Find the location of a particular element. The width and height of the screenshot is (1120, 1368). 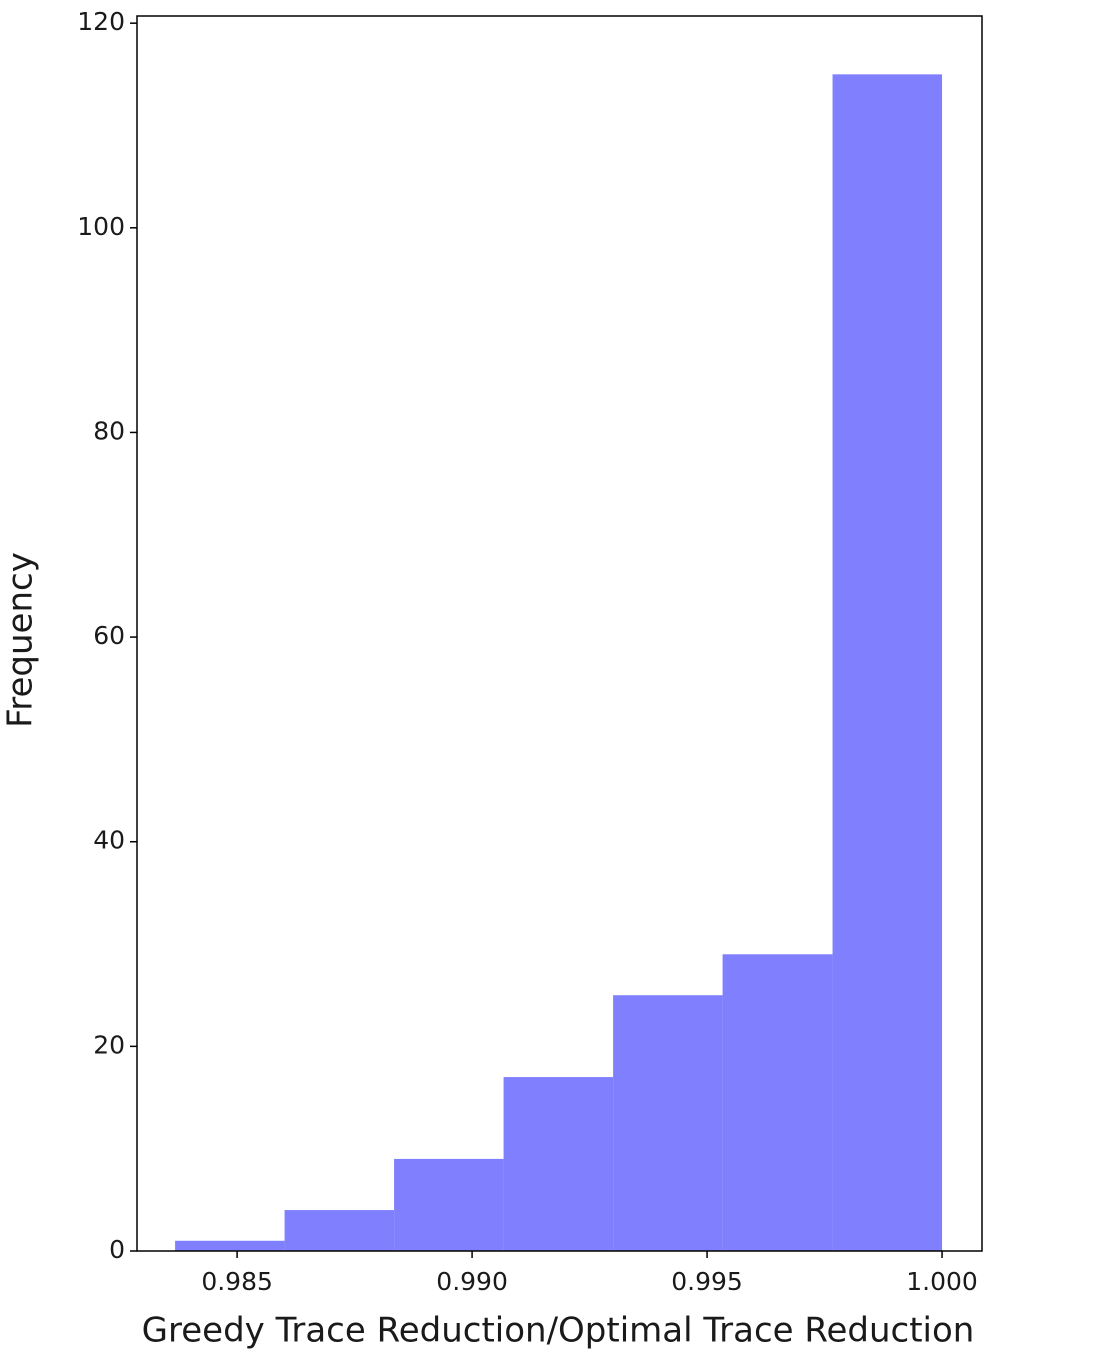

y-tick-label: 40 is located at coordinates (109, 840).